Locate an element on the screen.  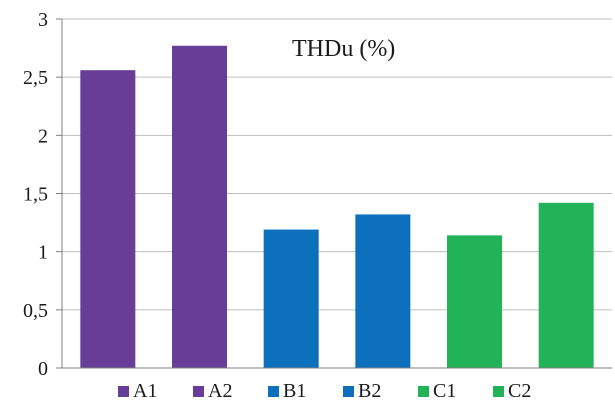
legend-label-b1: B1 is located at coordinates (294, 391).